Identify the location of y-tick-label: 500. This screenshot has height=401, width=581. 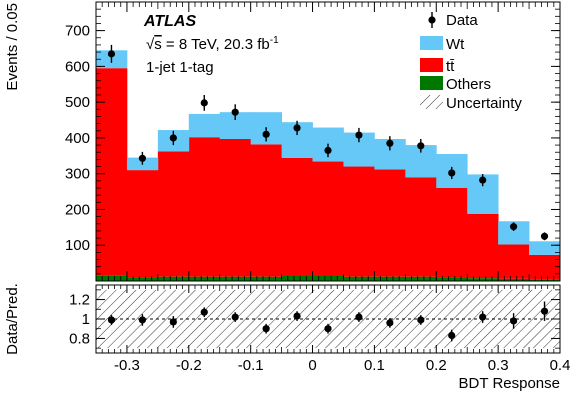
(77, 102).